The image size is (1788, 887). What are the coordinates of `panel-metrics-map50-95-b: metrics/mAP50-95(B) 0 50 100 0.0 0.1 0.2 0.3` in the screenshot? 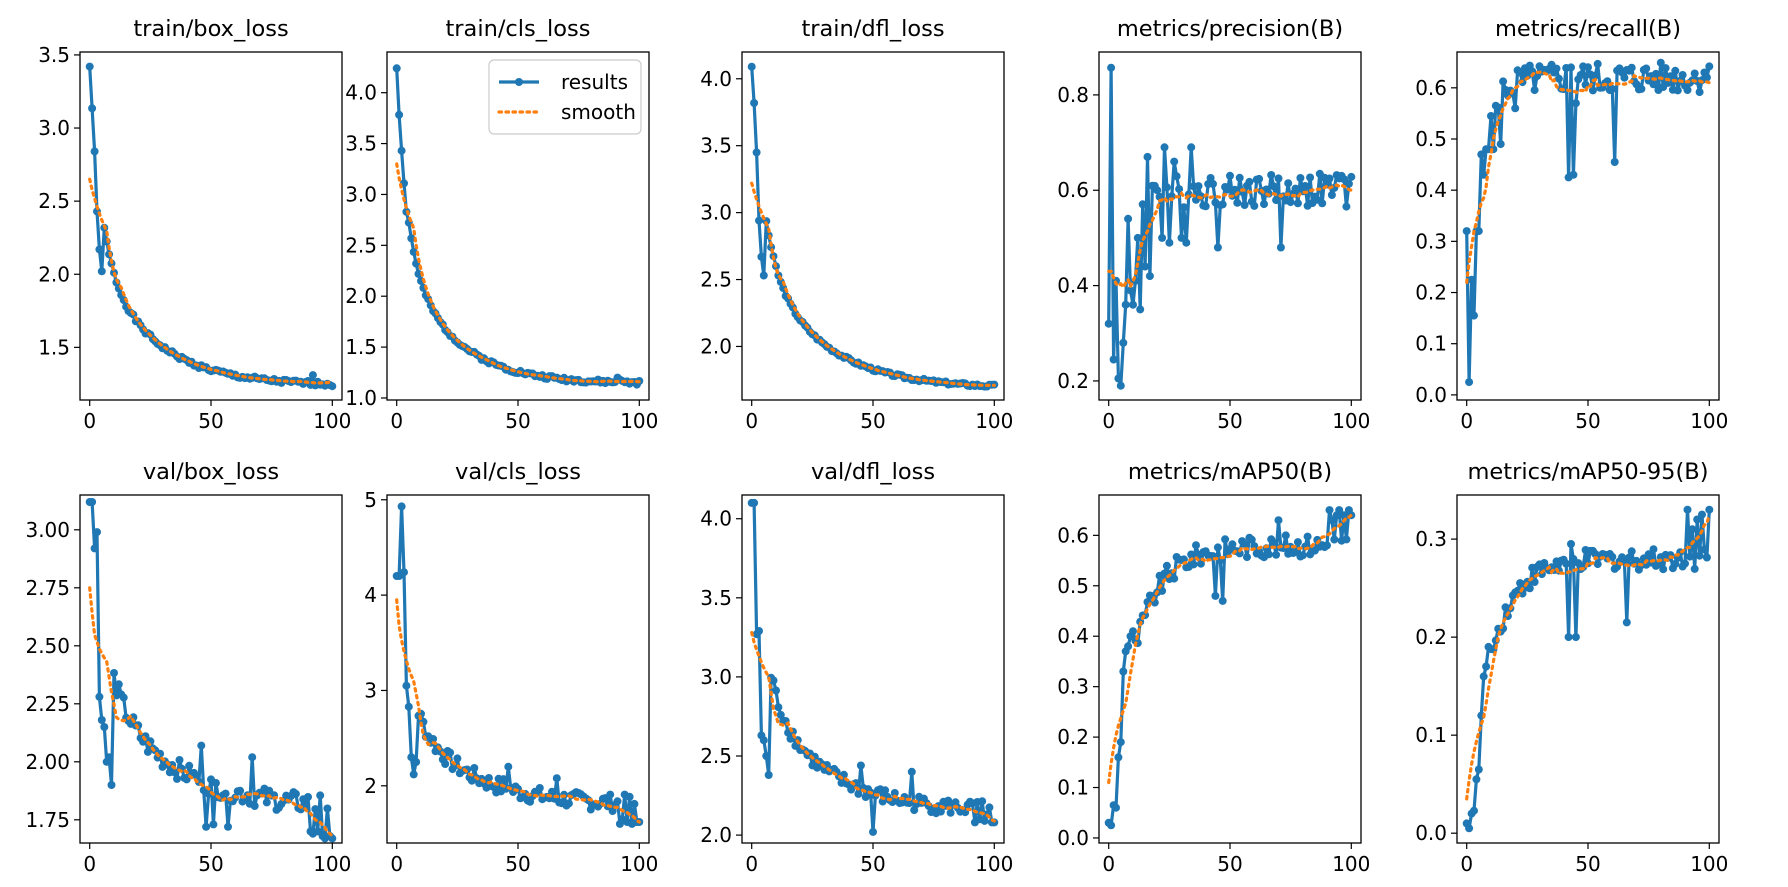 It's located at (1571, 667).